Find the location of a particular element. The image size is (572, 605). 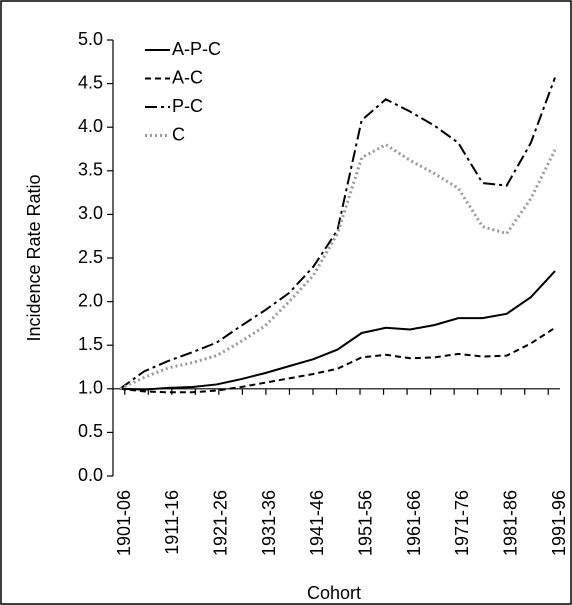

x-tick-label: 1921-26 is located at coordinates (220, 523).